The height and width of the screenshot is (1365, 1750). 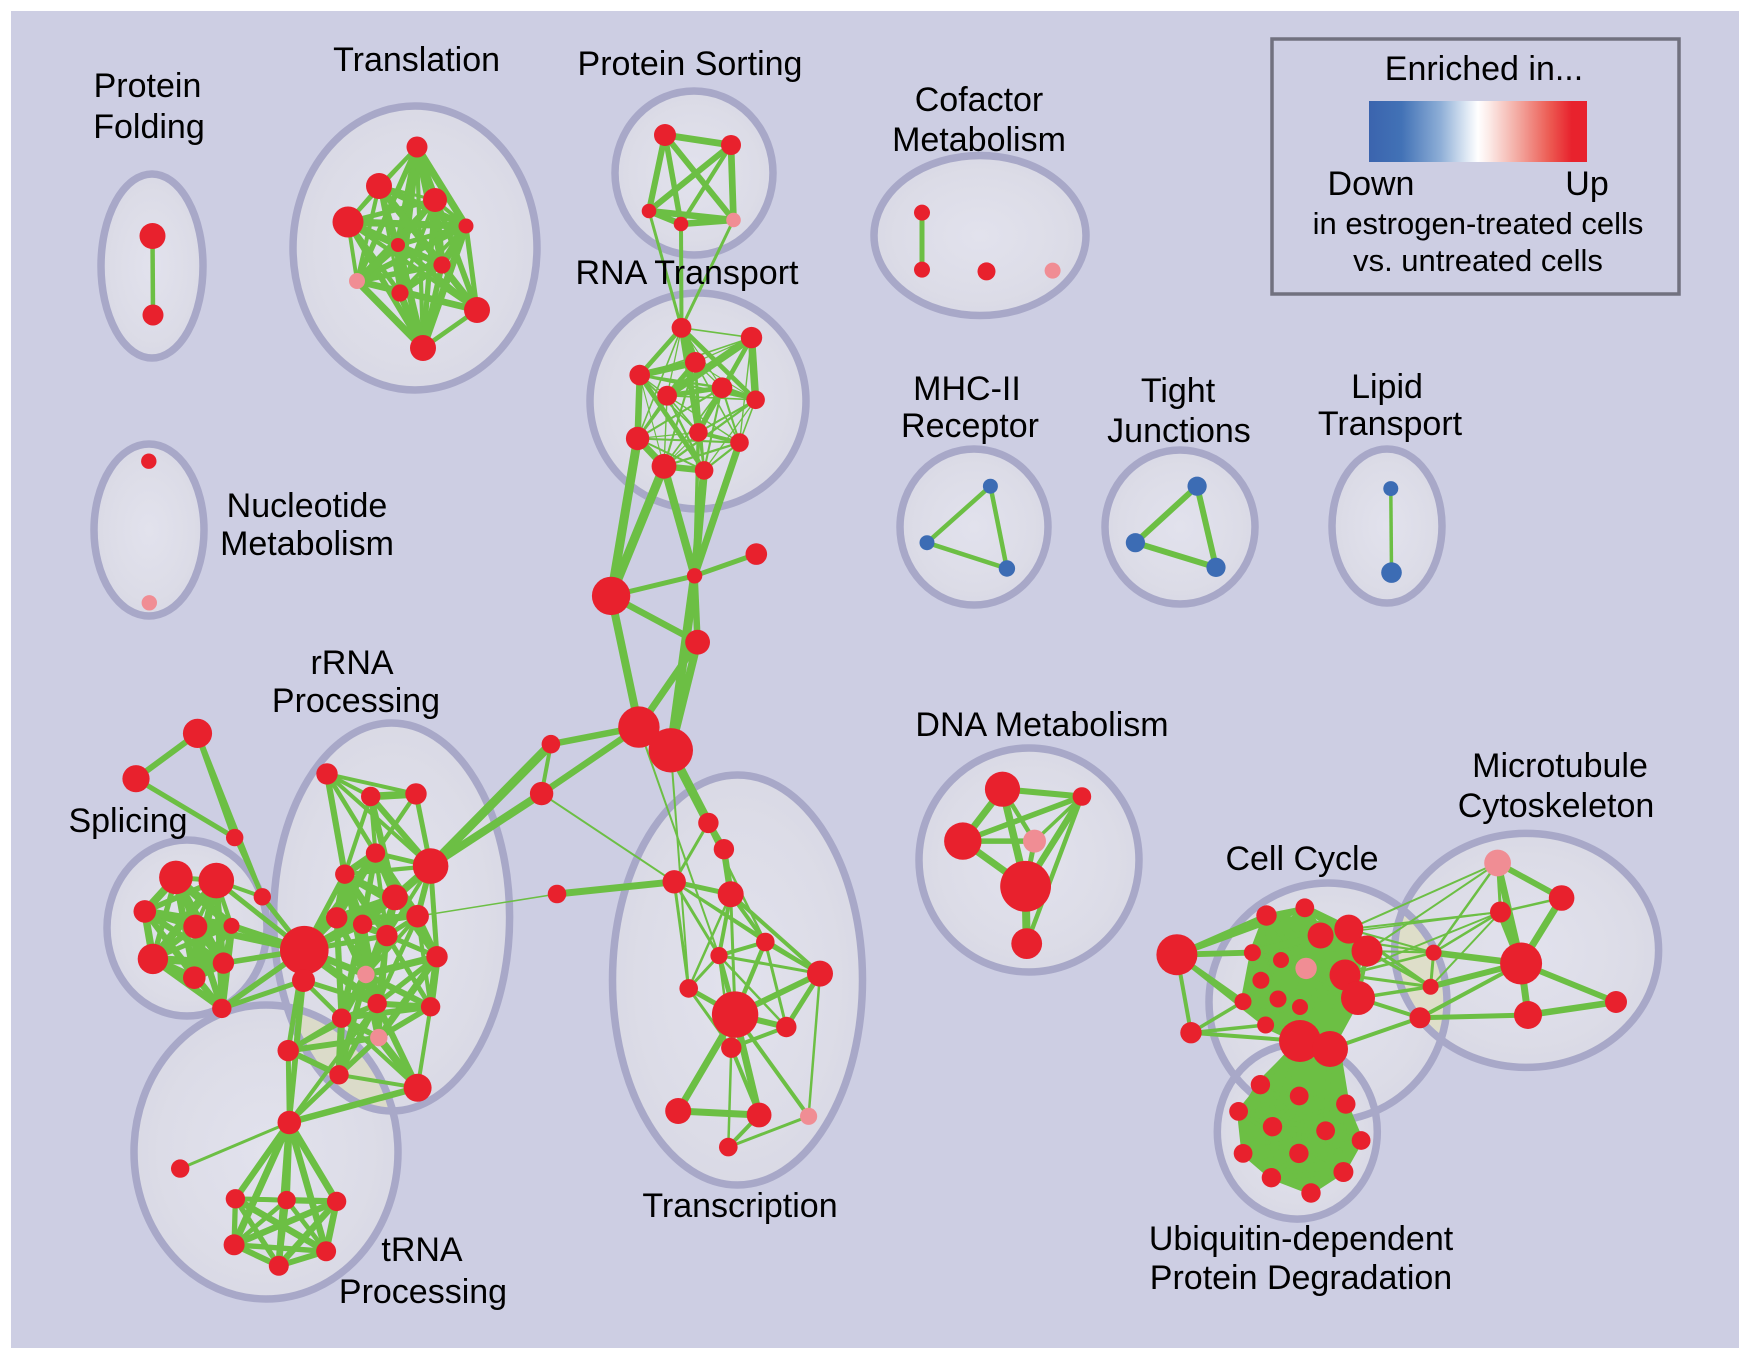 I want to click on svg-text: DNA Metabolism, so click(x=1041, y=725).